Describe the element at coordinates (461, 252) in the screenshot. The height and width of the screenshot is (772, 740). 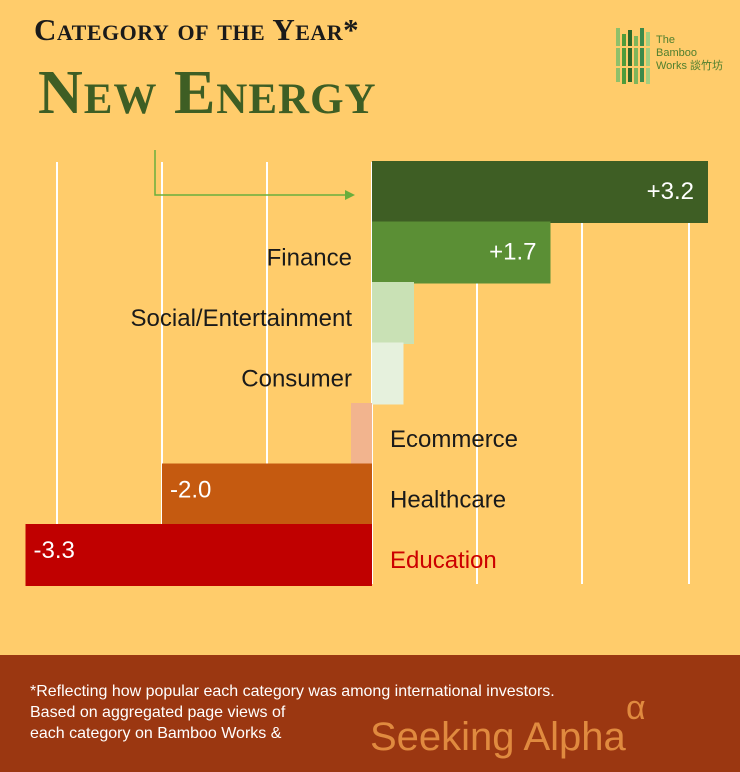
I see `bar-finance` at that location.